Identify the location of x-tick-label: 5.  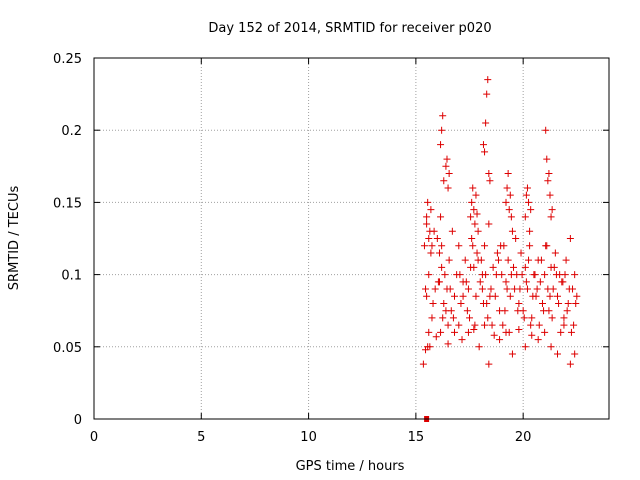
(201, 437).